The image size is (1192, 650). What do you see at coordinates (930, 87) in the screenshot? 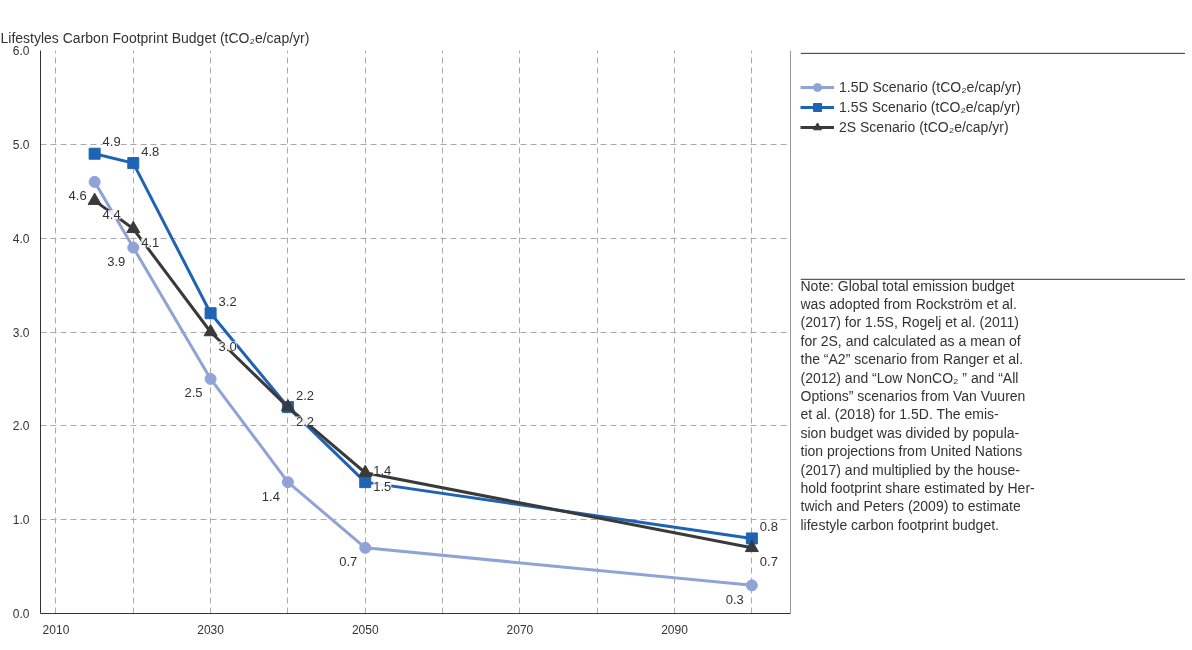
I see `legend-label: 1.5D Scenario (tCO₂e/cap/yr)` at bounding box center [930, 87].